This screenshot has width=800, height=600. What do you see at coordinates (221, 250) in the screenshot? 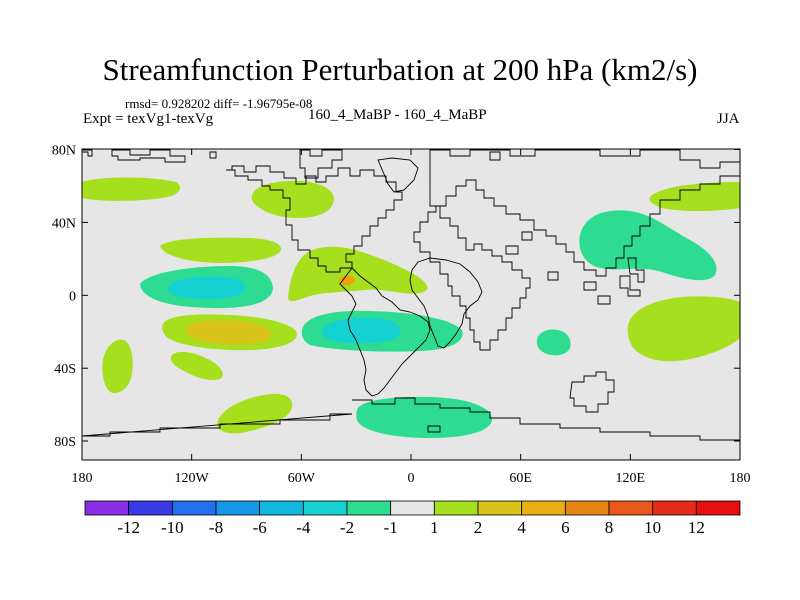
I see `pos-region-pacific-northeast` at bounding box center [221, 250].